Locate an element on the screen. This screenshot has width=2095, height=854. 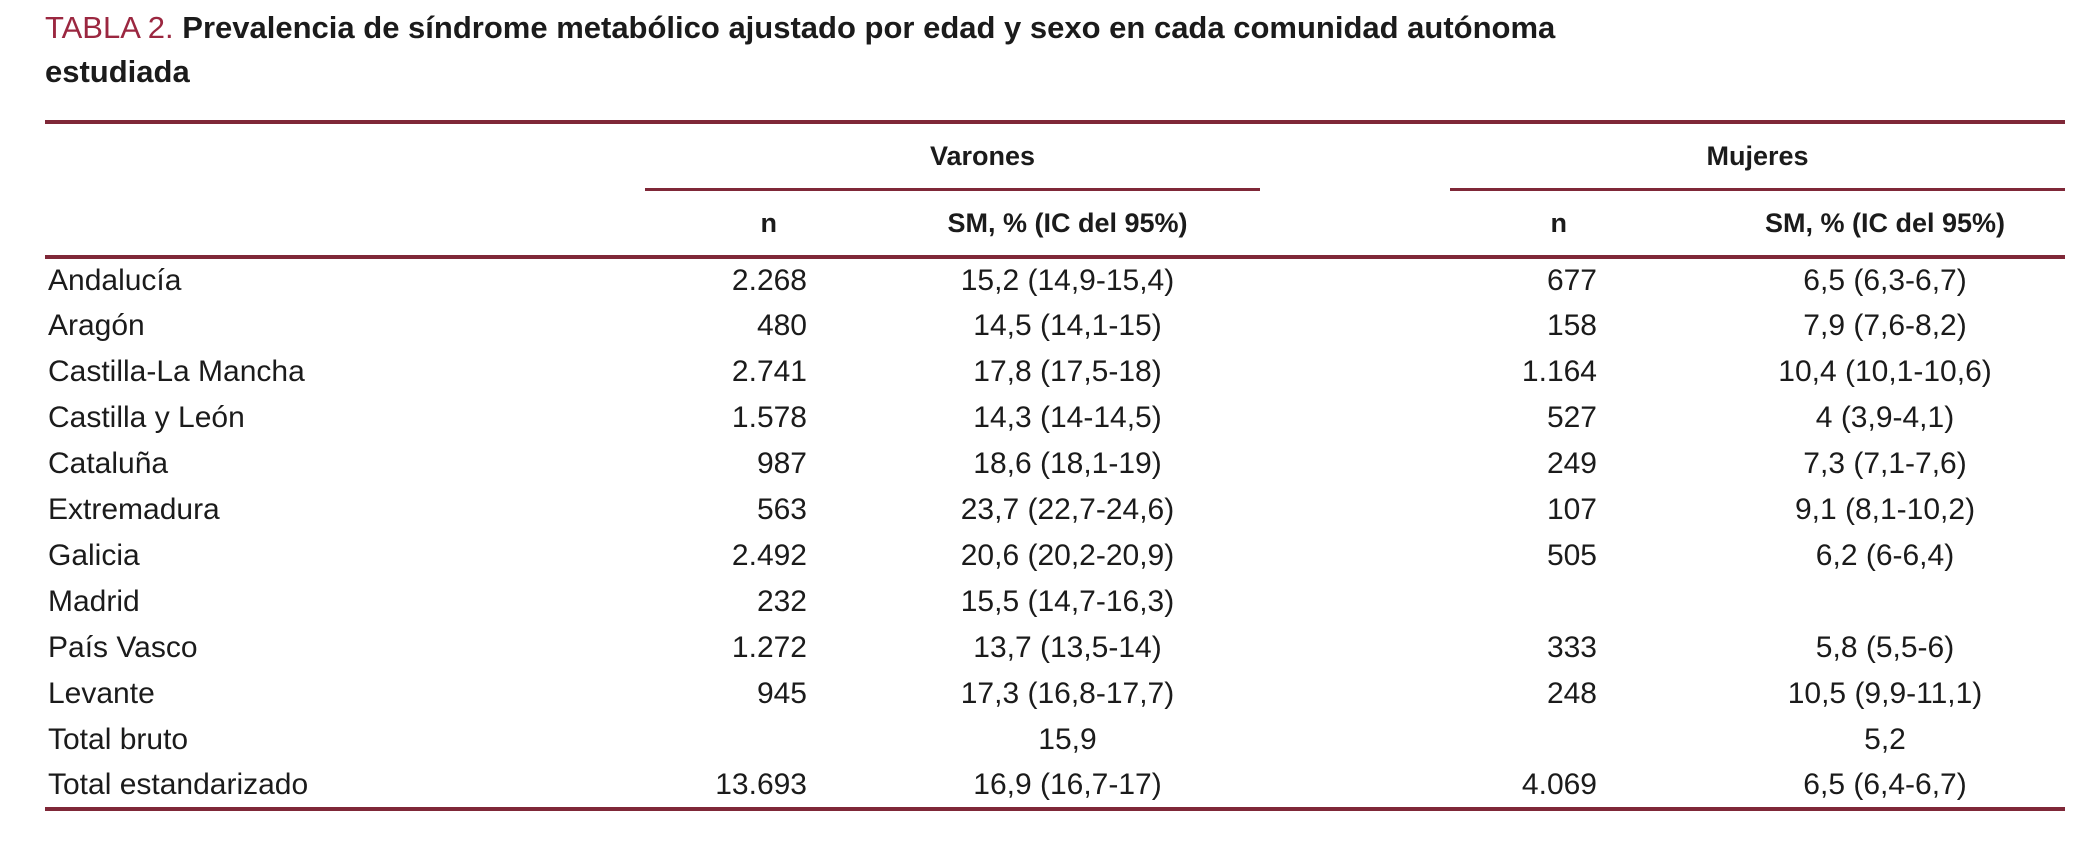
varones-sm-cell: 17,3 (16,8-17,7) is located at coordinates (1067, 693).